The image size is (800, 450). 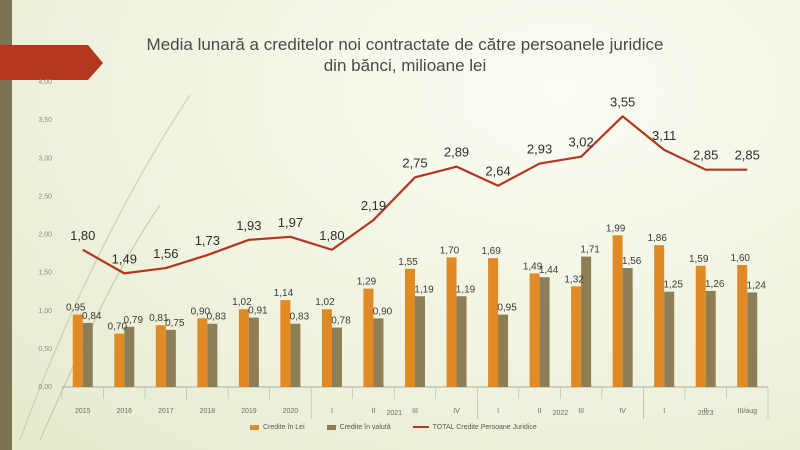 I want to click on data-label-valuta: 0,78, so click(x=341, y=321).